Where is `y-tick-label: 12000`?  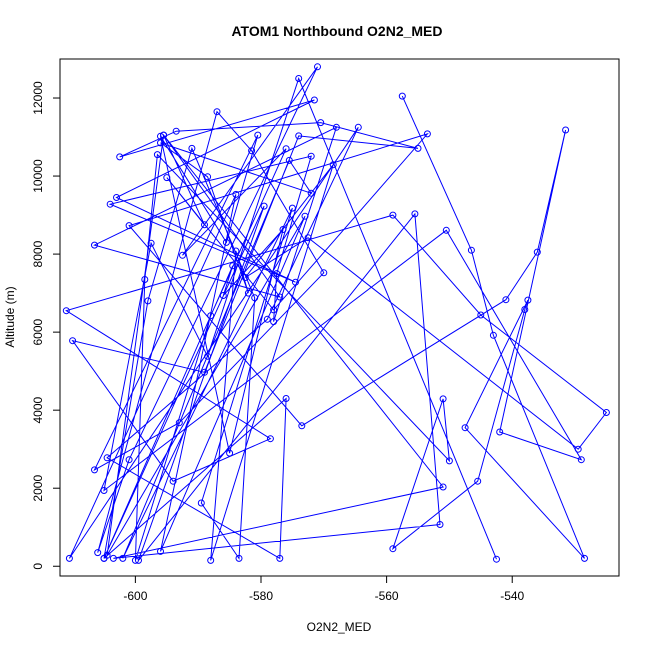 y-tick-label: 12000 is located at coordinates (38, 98).